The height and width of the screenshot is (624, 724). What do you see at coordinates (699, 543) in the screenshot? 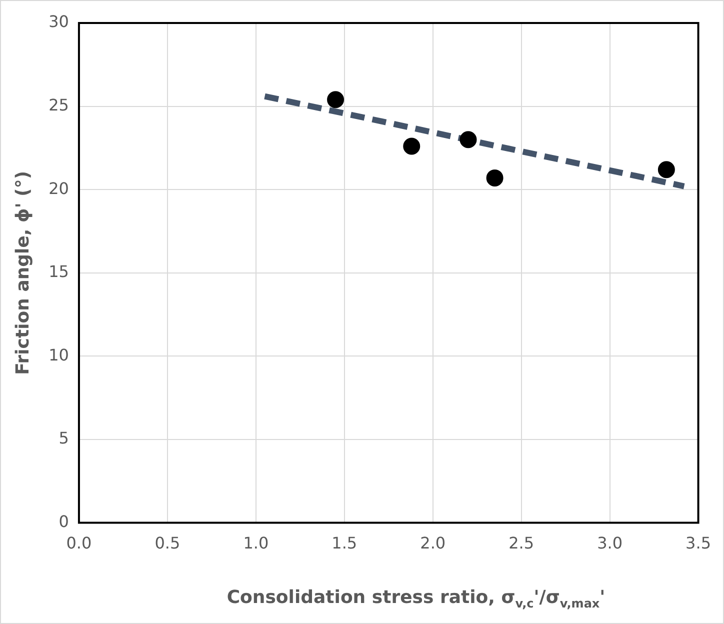
I see `x-tick-label: 3.5` at bounding box center [699, 543].